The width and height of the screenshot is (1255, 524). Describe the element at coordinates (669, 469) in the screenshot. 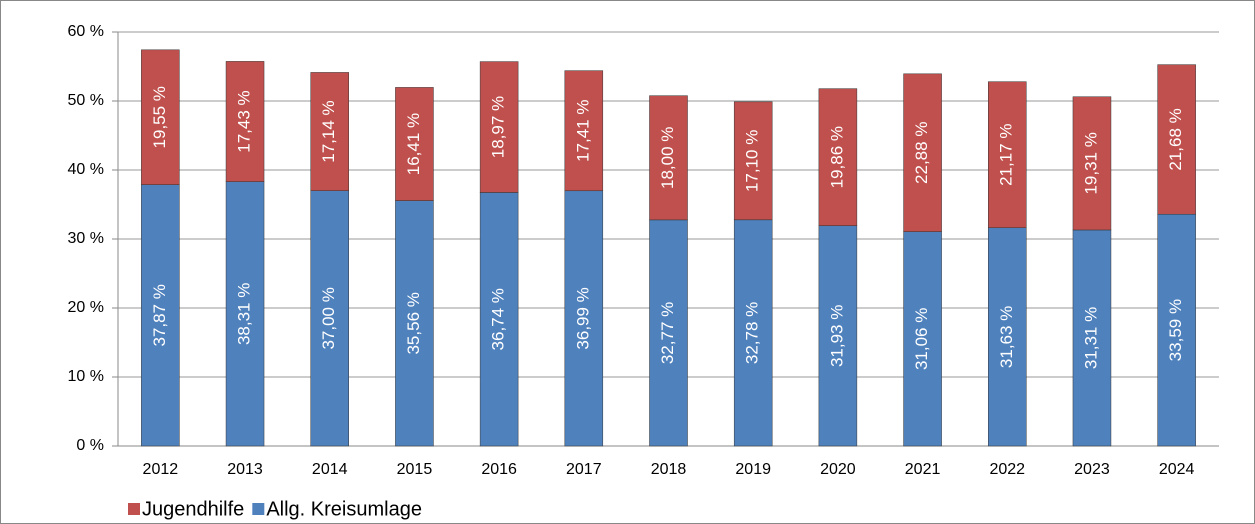

I see `x-tick-label: 2018` at that location.